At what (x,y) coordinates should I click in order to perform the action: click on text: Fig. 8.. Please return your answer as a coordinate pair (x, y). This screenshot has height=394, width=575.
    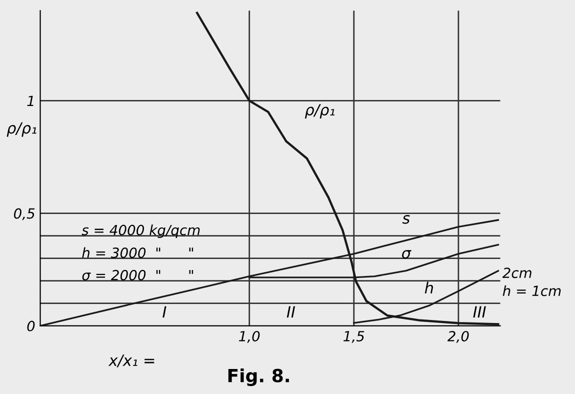
    Looking at the image, I should click on (258, 377).